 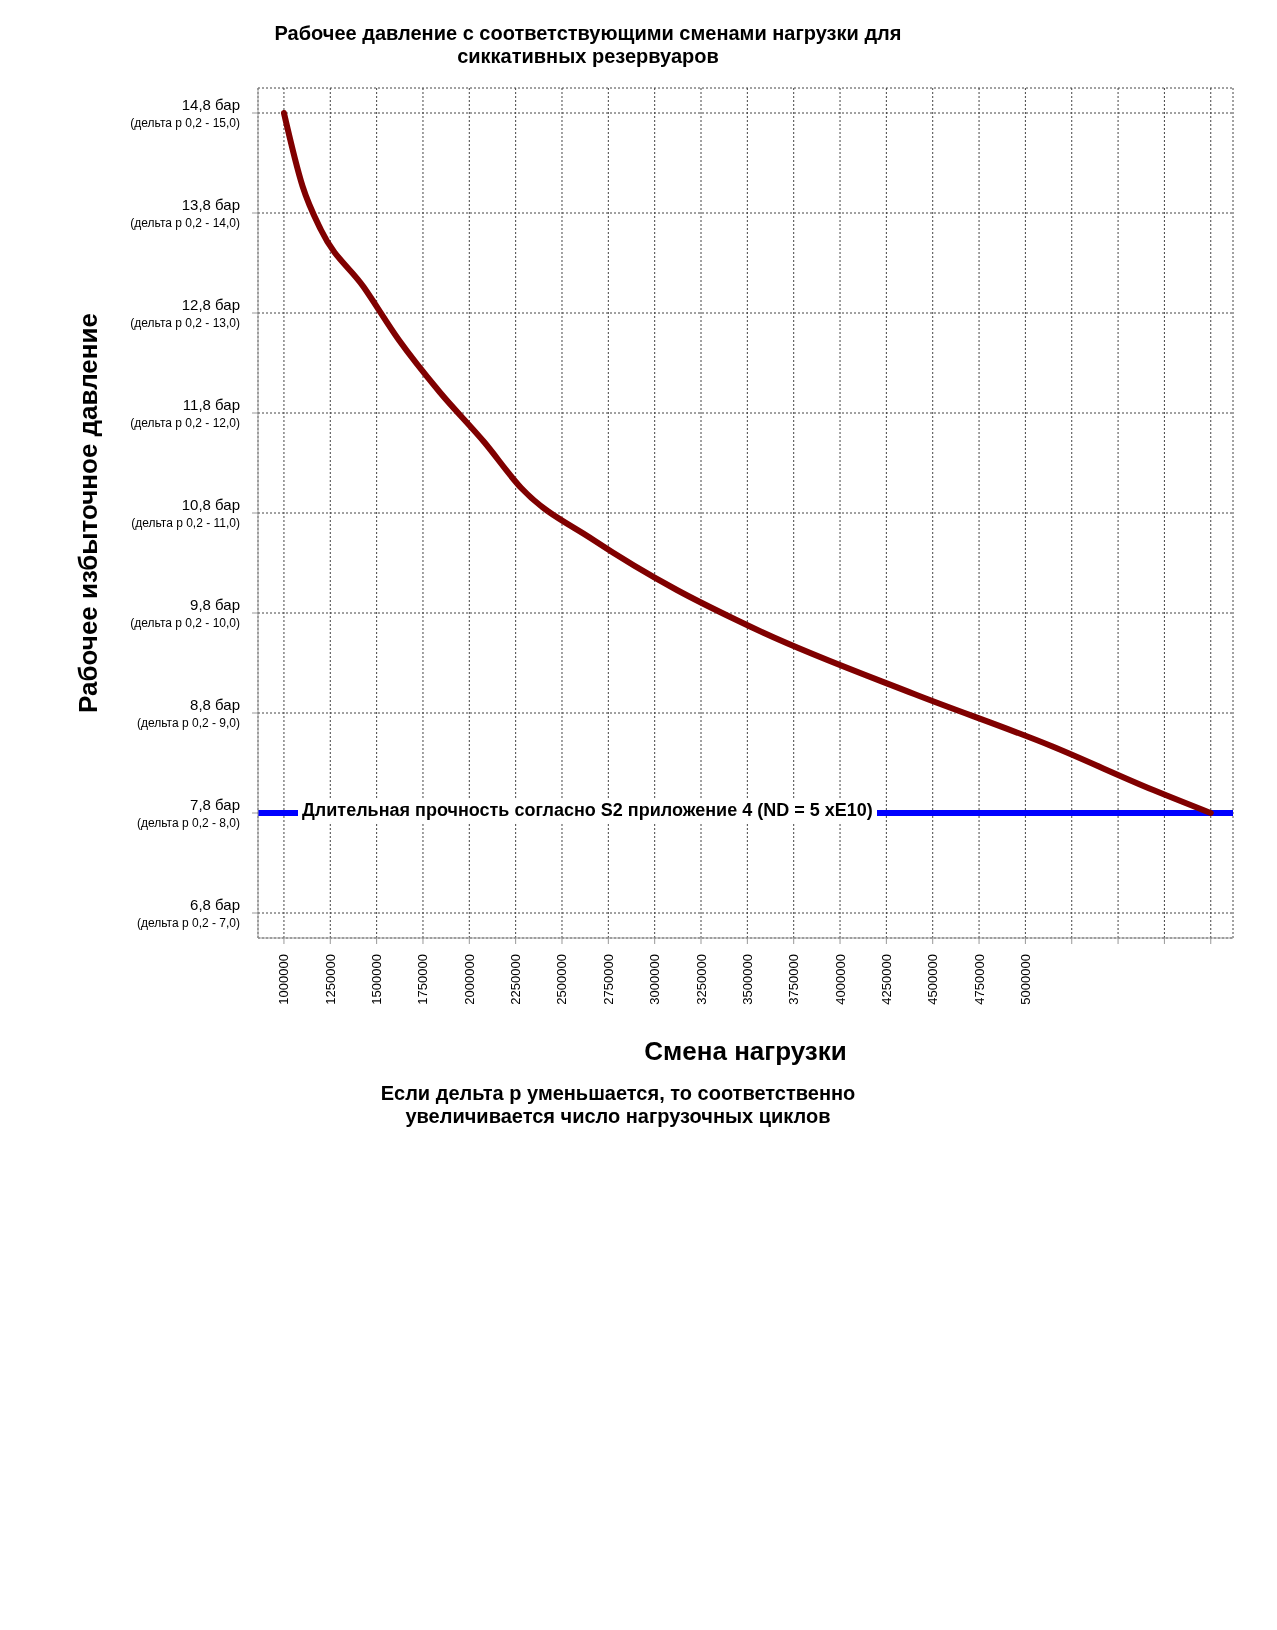 What do you see at coordinates (185, 423) in the screenshot?
I see `text: (дельта р 0,2 - 12,0)` at bounding box center [185, 423].